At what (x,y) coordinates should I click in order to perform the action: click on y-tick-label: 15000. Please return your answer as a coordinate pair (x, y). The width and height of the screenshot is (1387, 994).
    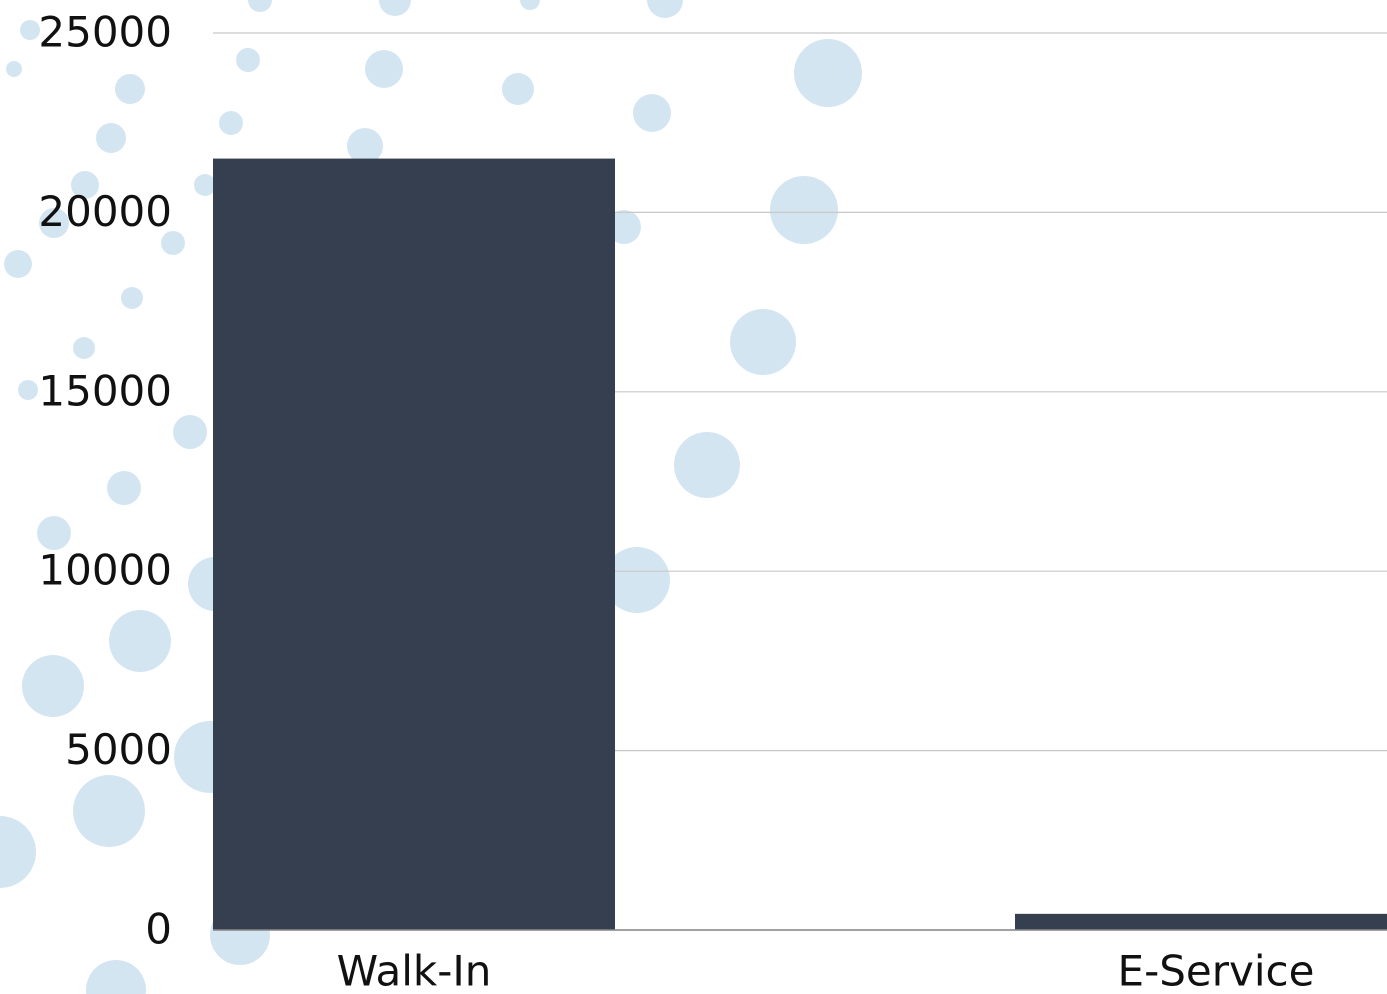
    Looking at the image, I should click on (105, 390).